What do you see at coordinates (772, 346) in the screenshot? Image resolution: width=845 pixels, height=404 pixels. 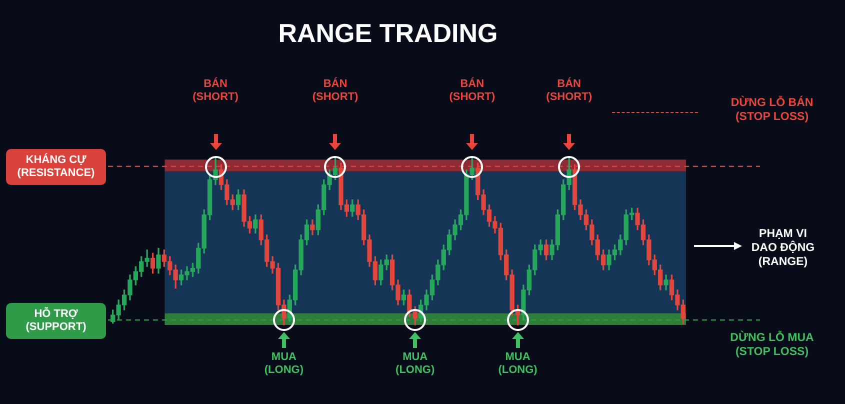 I see `text: DỪNG LỖ MUA (STOP LOSS)` at bounding box center [772, 346].